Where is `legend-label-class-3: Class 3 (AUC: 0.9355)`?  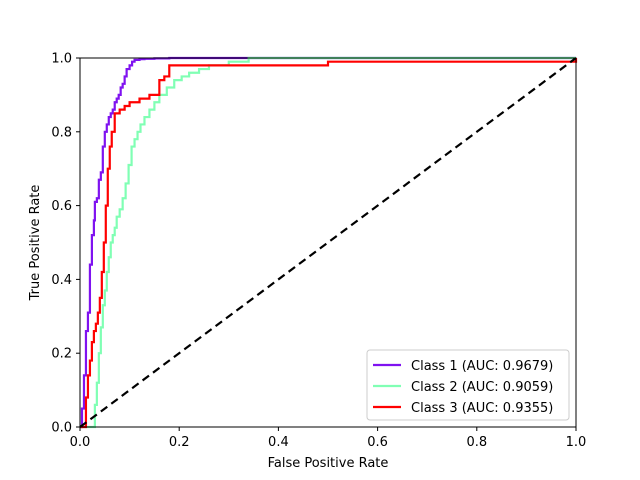
legend-label-class-3: Class 3 (AUC: 0.9355) is located at coordinates (482, 408).